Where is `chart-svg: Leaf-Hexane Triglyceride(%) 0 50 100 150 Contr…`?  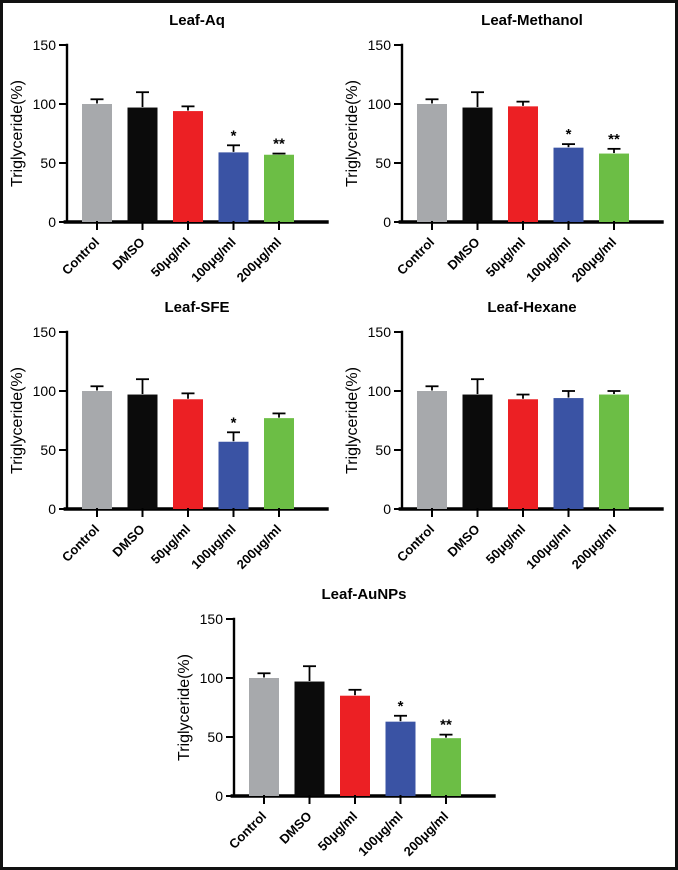
chart-svg: Leaf-Hexane Triglyceride(%) 0 50 100 150 Contr… is located at coordinates (504, 435).